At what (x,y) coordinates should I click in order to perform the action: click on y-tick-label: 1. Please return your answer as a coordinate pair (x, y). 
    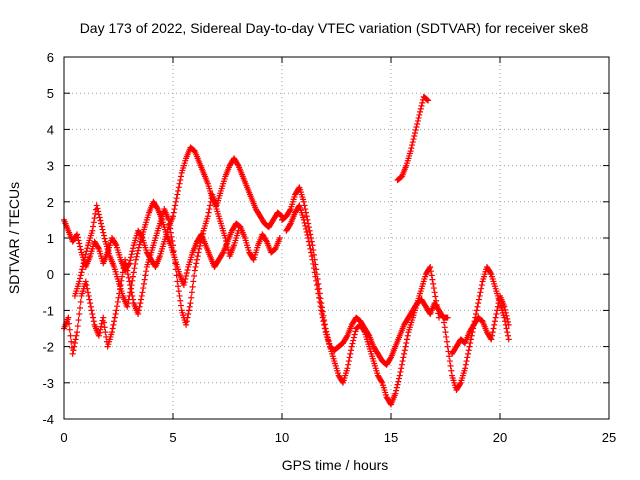
    Looking at the image, I should click on (50, 238).